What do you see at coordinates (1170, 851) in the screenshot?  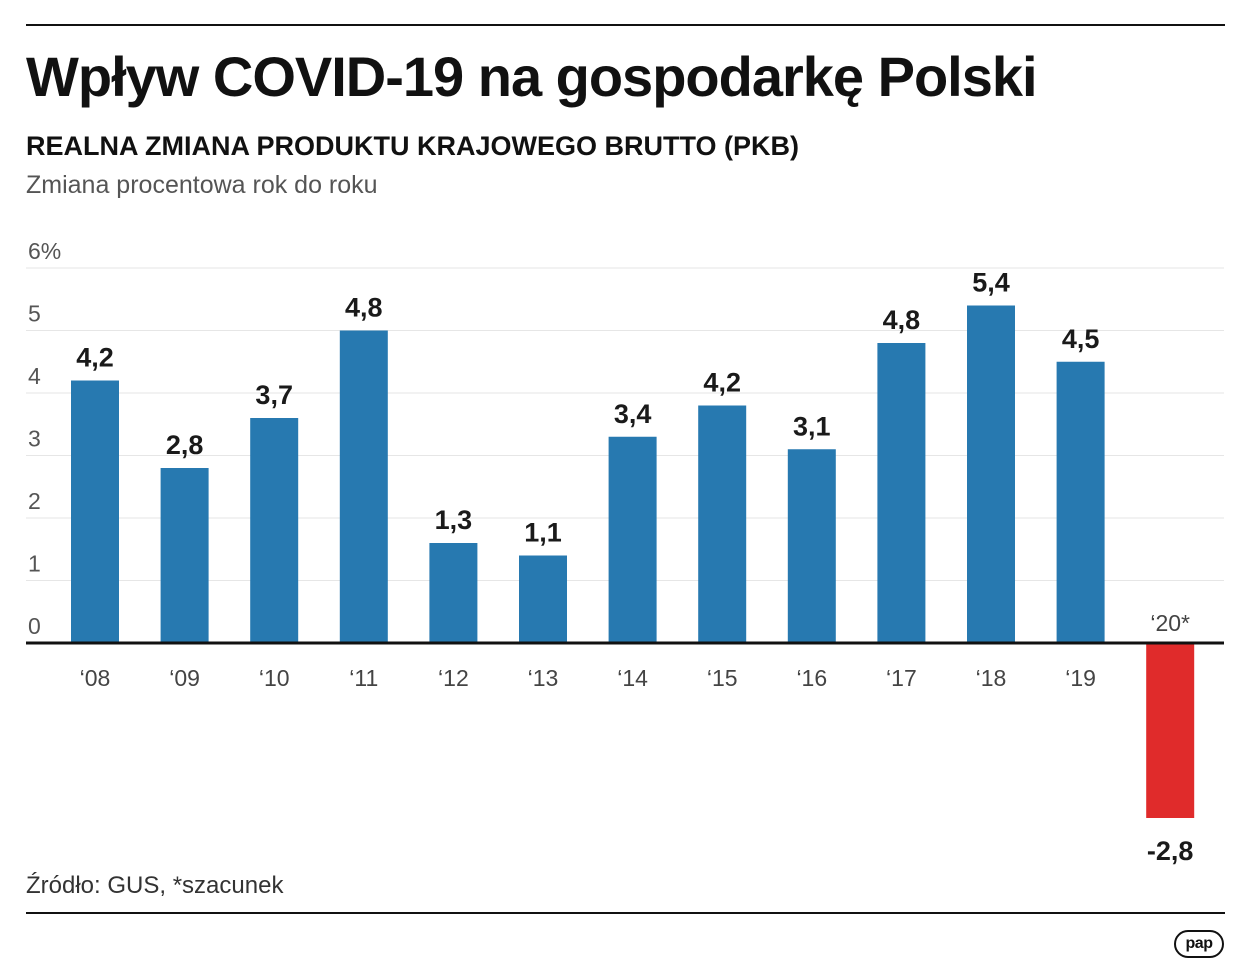 I see `value-label: -2,8` at bounding box center [1170, 851].